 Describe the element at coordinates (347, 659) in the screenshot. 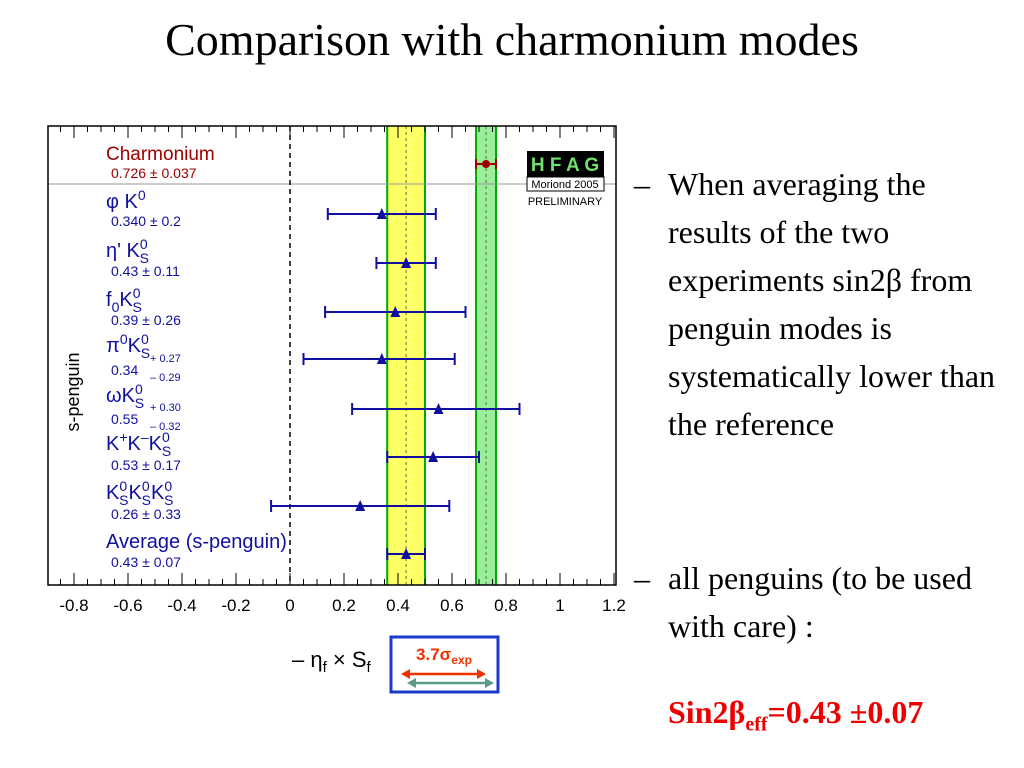

I see `x-label-part: × S` at that location.